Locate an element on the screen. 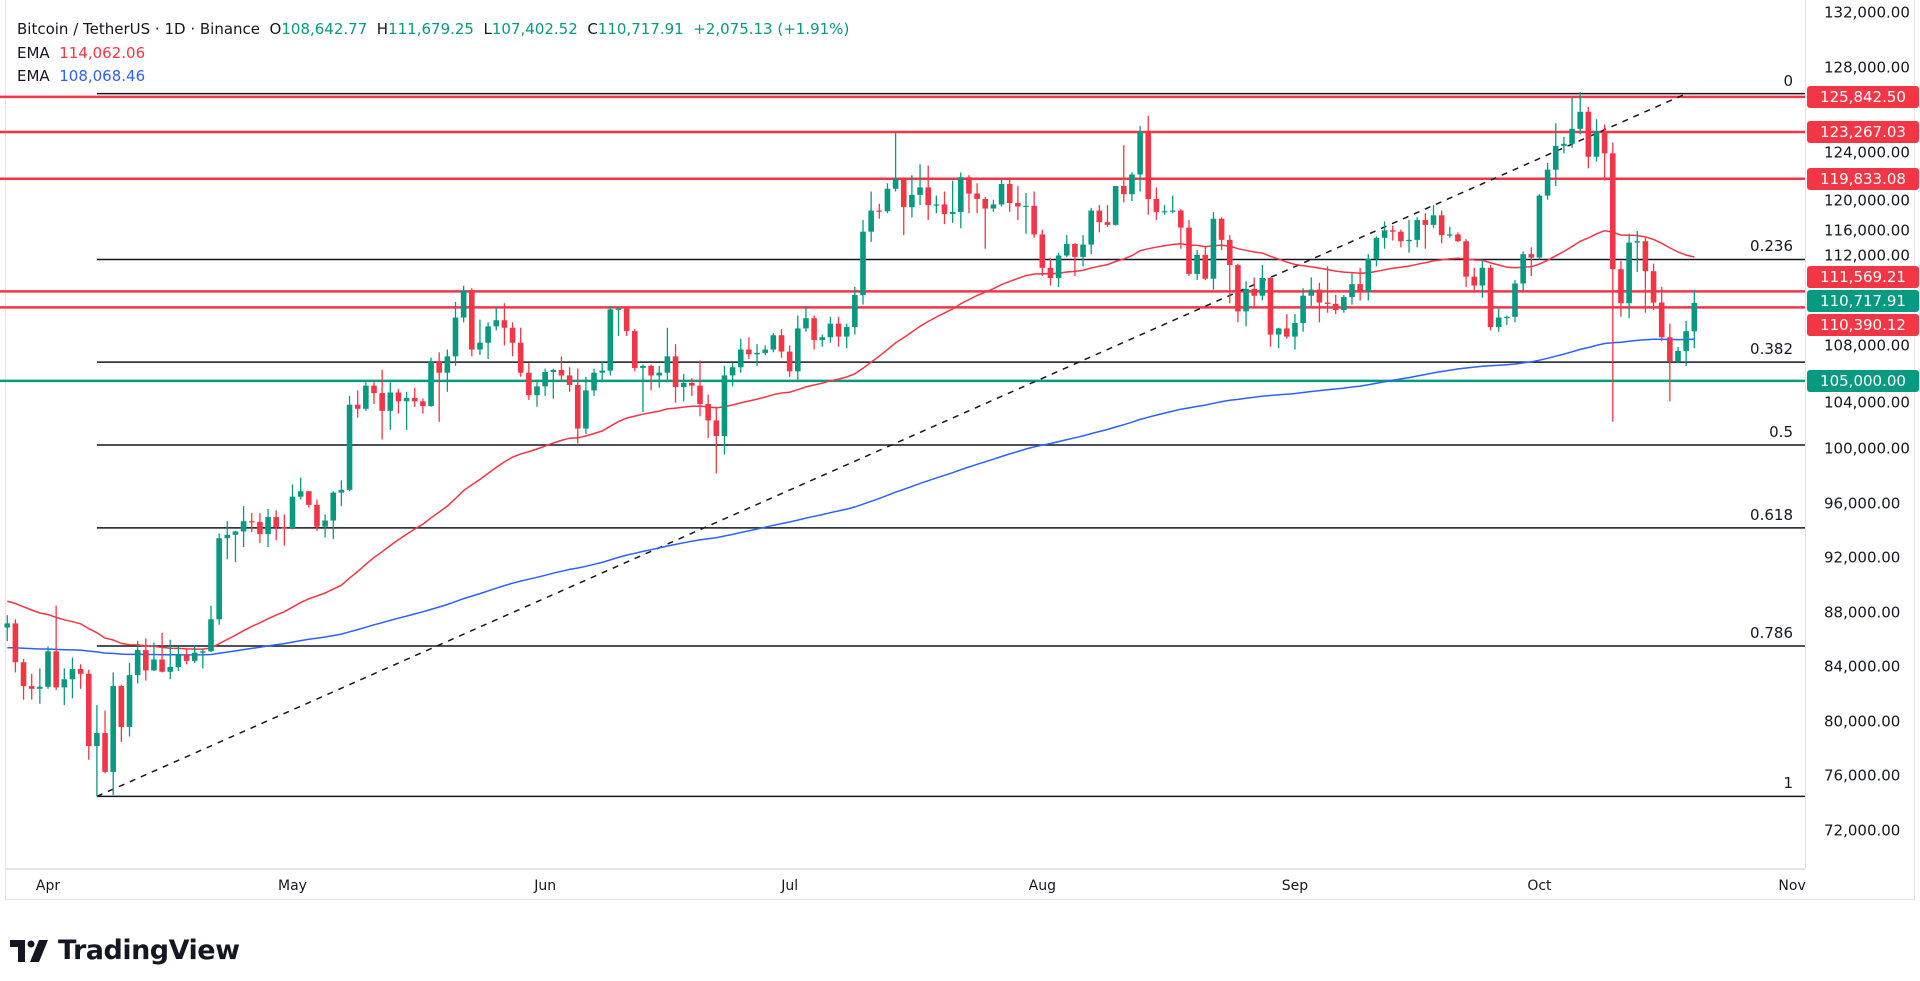  indicator-ema-fast: EMA 114,062.06 is located at coordinates (433, 54).